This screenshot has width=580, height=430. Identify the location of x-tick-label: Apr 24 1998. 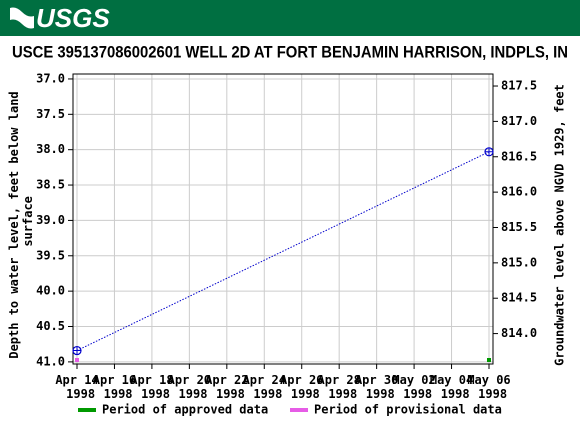
(264, 387).